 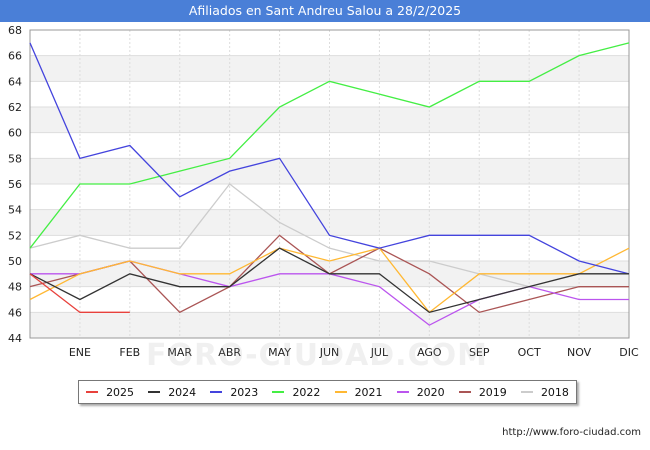 What do you see at coordinates (15, 184) in the screenshot?
I see `y-tick-label: 56` at bounding box center [15, 184].